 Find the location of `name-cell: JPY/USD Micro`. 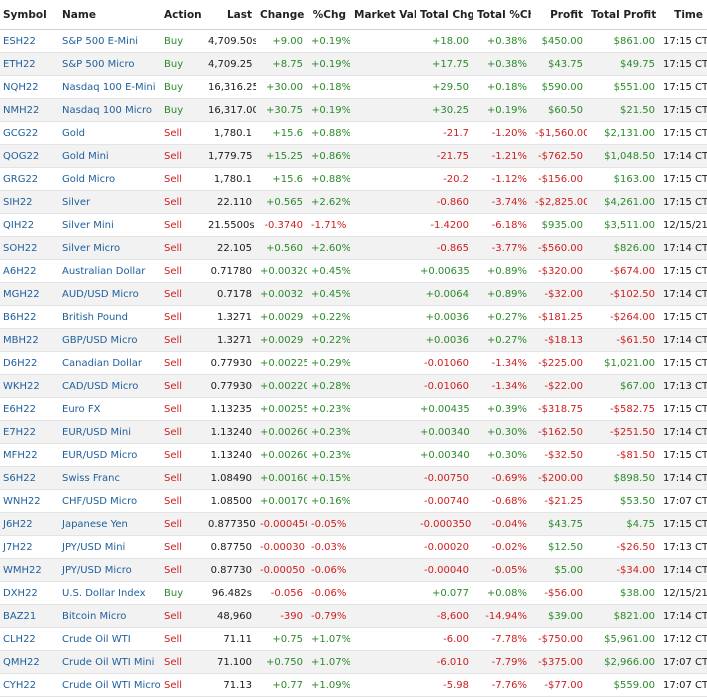

name-cell: JPY/USD Micro is located at coordinates (109, 570).